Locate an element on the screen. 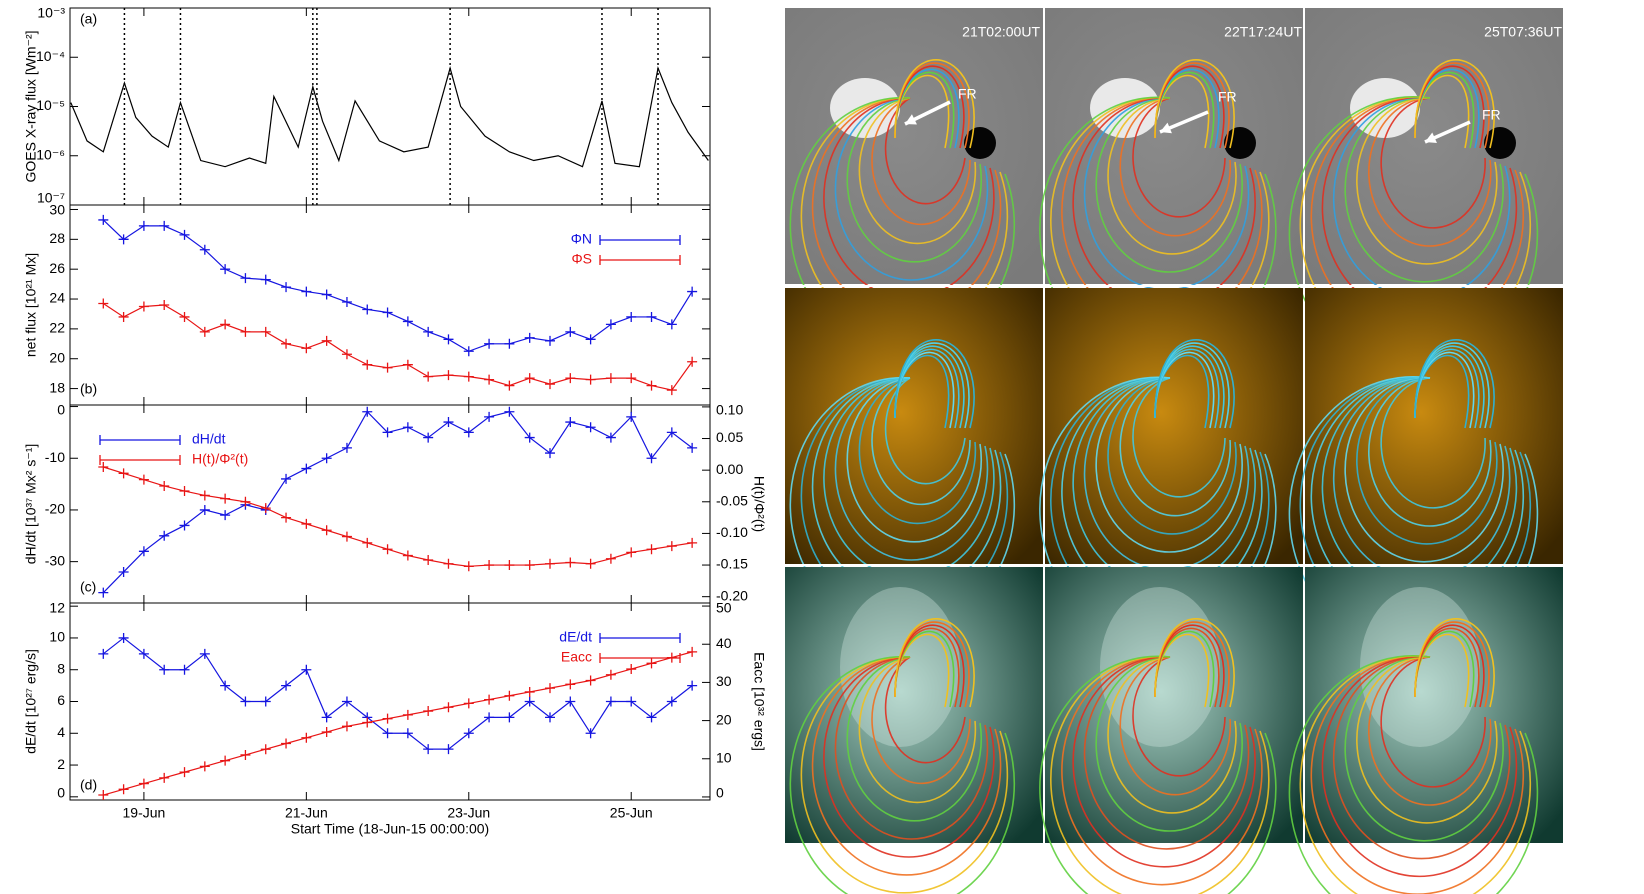  y2-tick-label: -0.05 is located at coordinates (732, 500).